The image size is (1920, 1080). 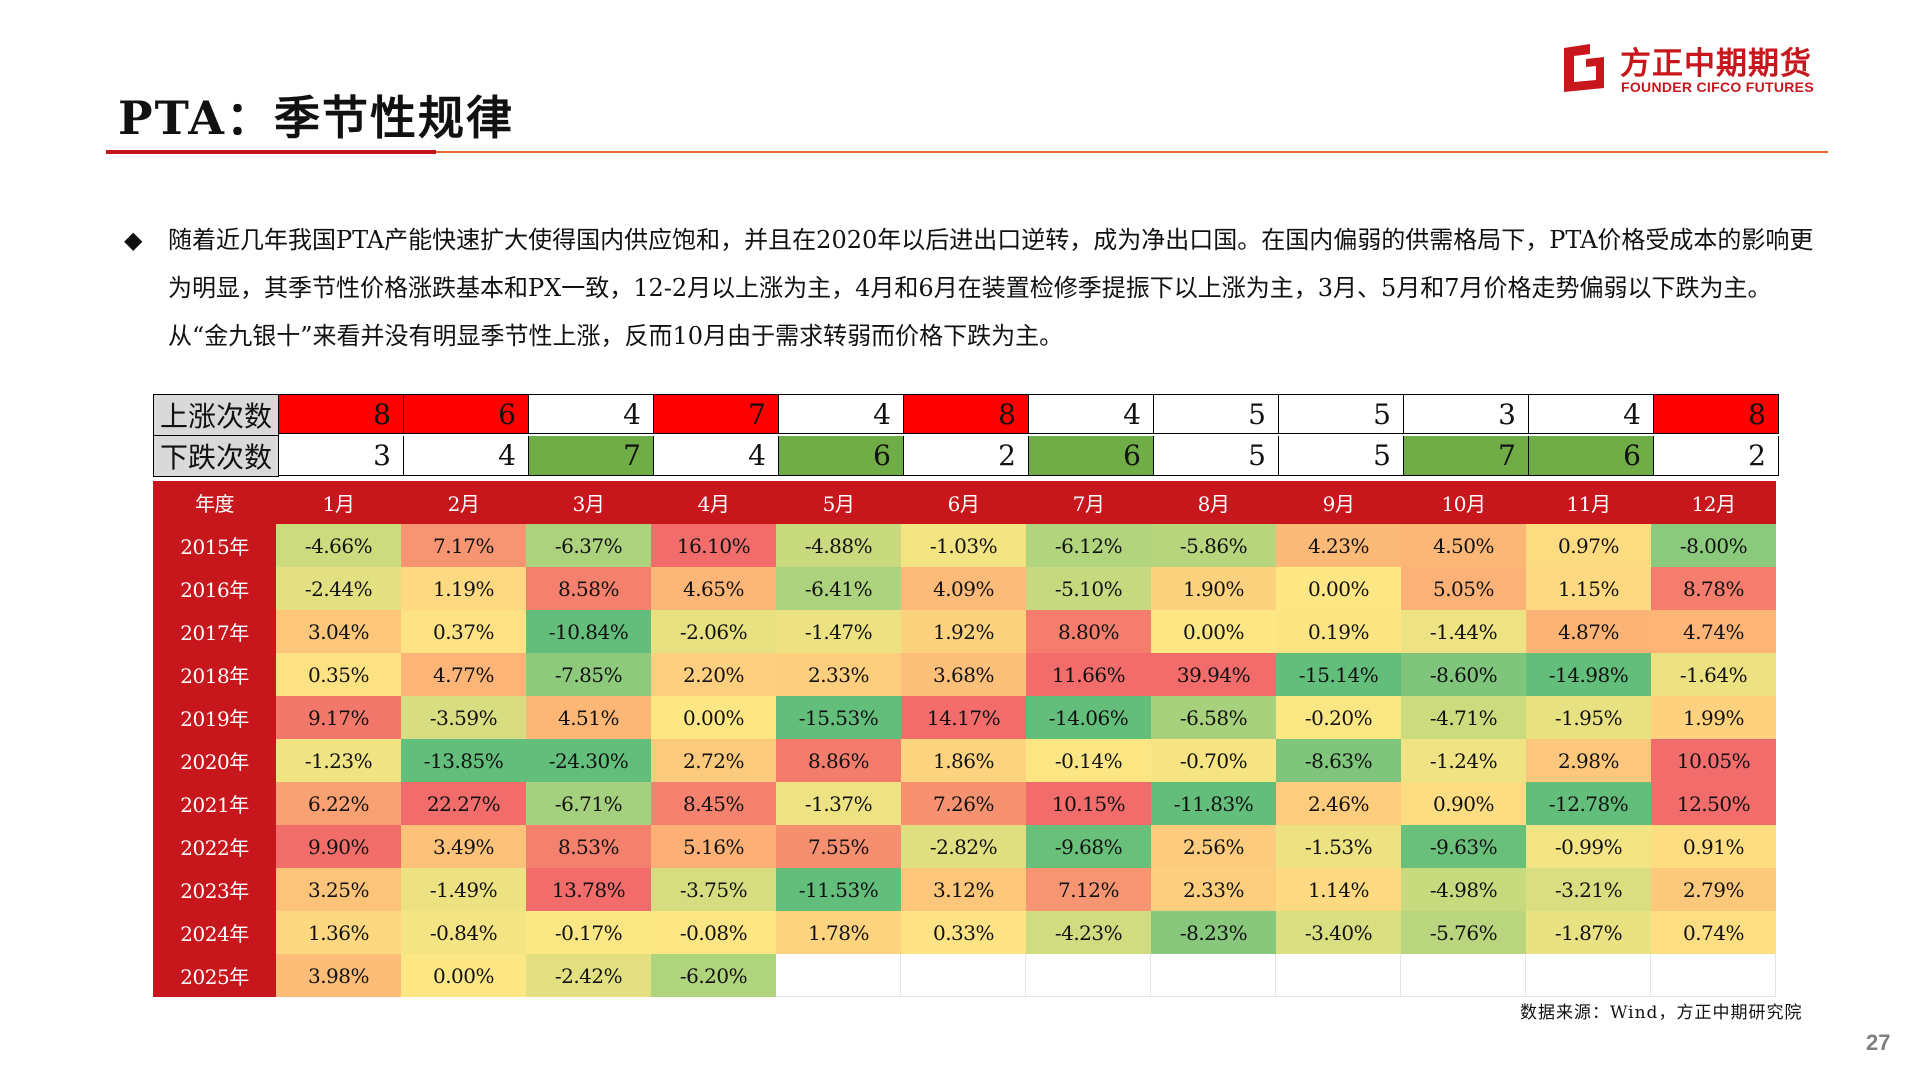 What do you see at coordinates (1088, 674) in the screenshot?
I see `return-cell: 11.66%` at bounding box center [1088, 674].